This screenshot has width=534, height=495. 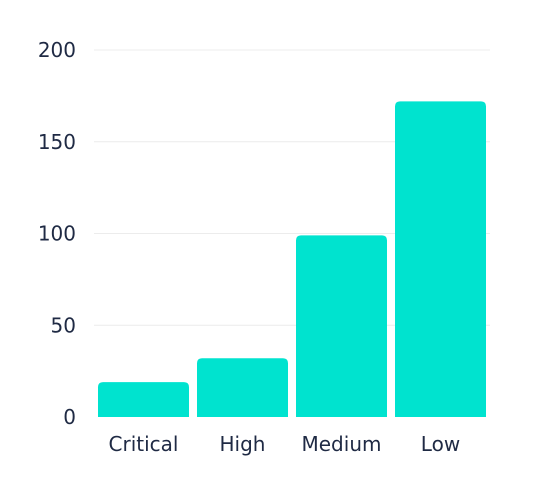 What do you see at coordinates (69, 417) in the screenshot?
I see `y-tick-label-0: 0` at bounding box center [69, 417].